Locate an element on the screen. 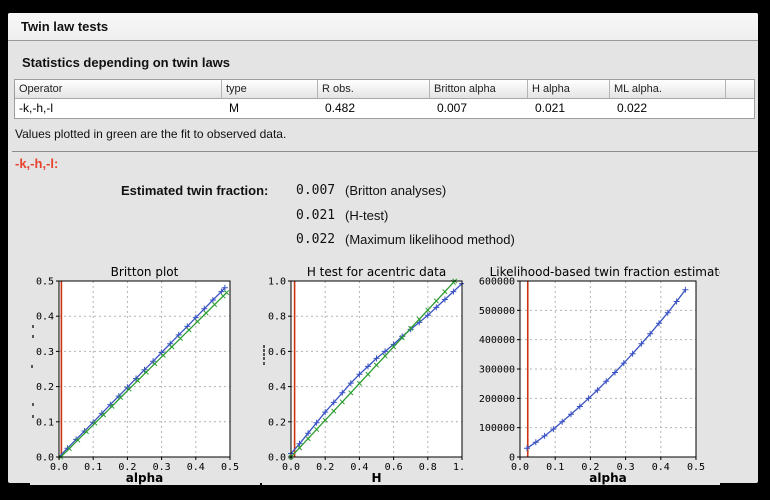 The image size is (770, 500). horizontal-divider is located at coordinates (385, 151).